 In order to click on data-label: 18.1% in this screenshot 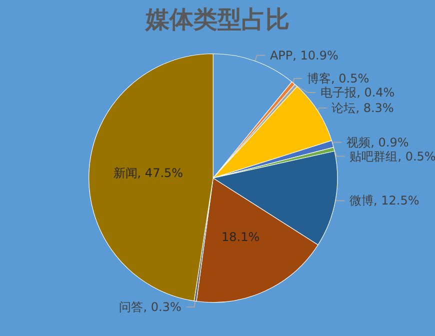, I will do `click(240, 237)`.